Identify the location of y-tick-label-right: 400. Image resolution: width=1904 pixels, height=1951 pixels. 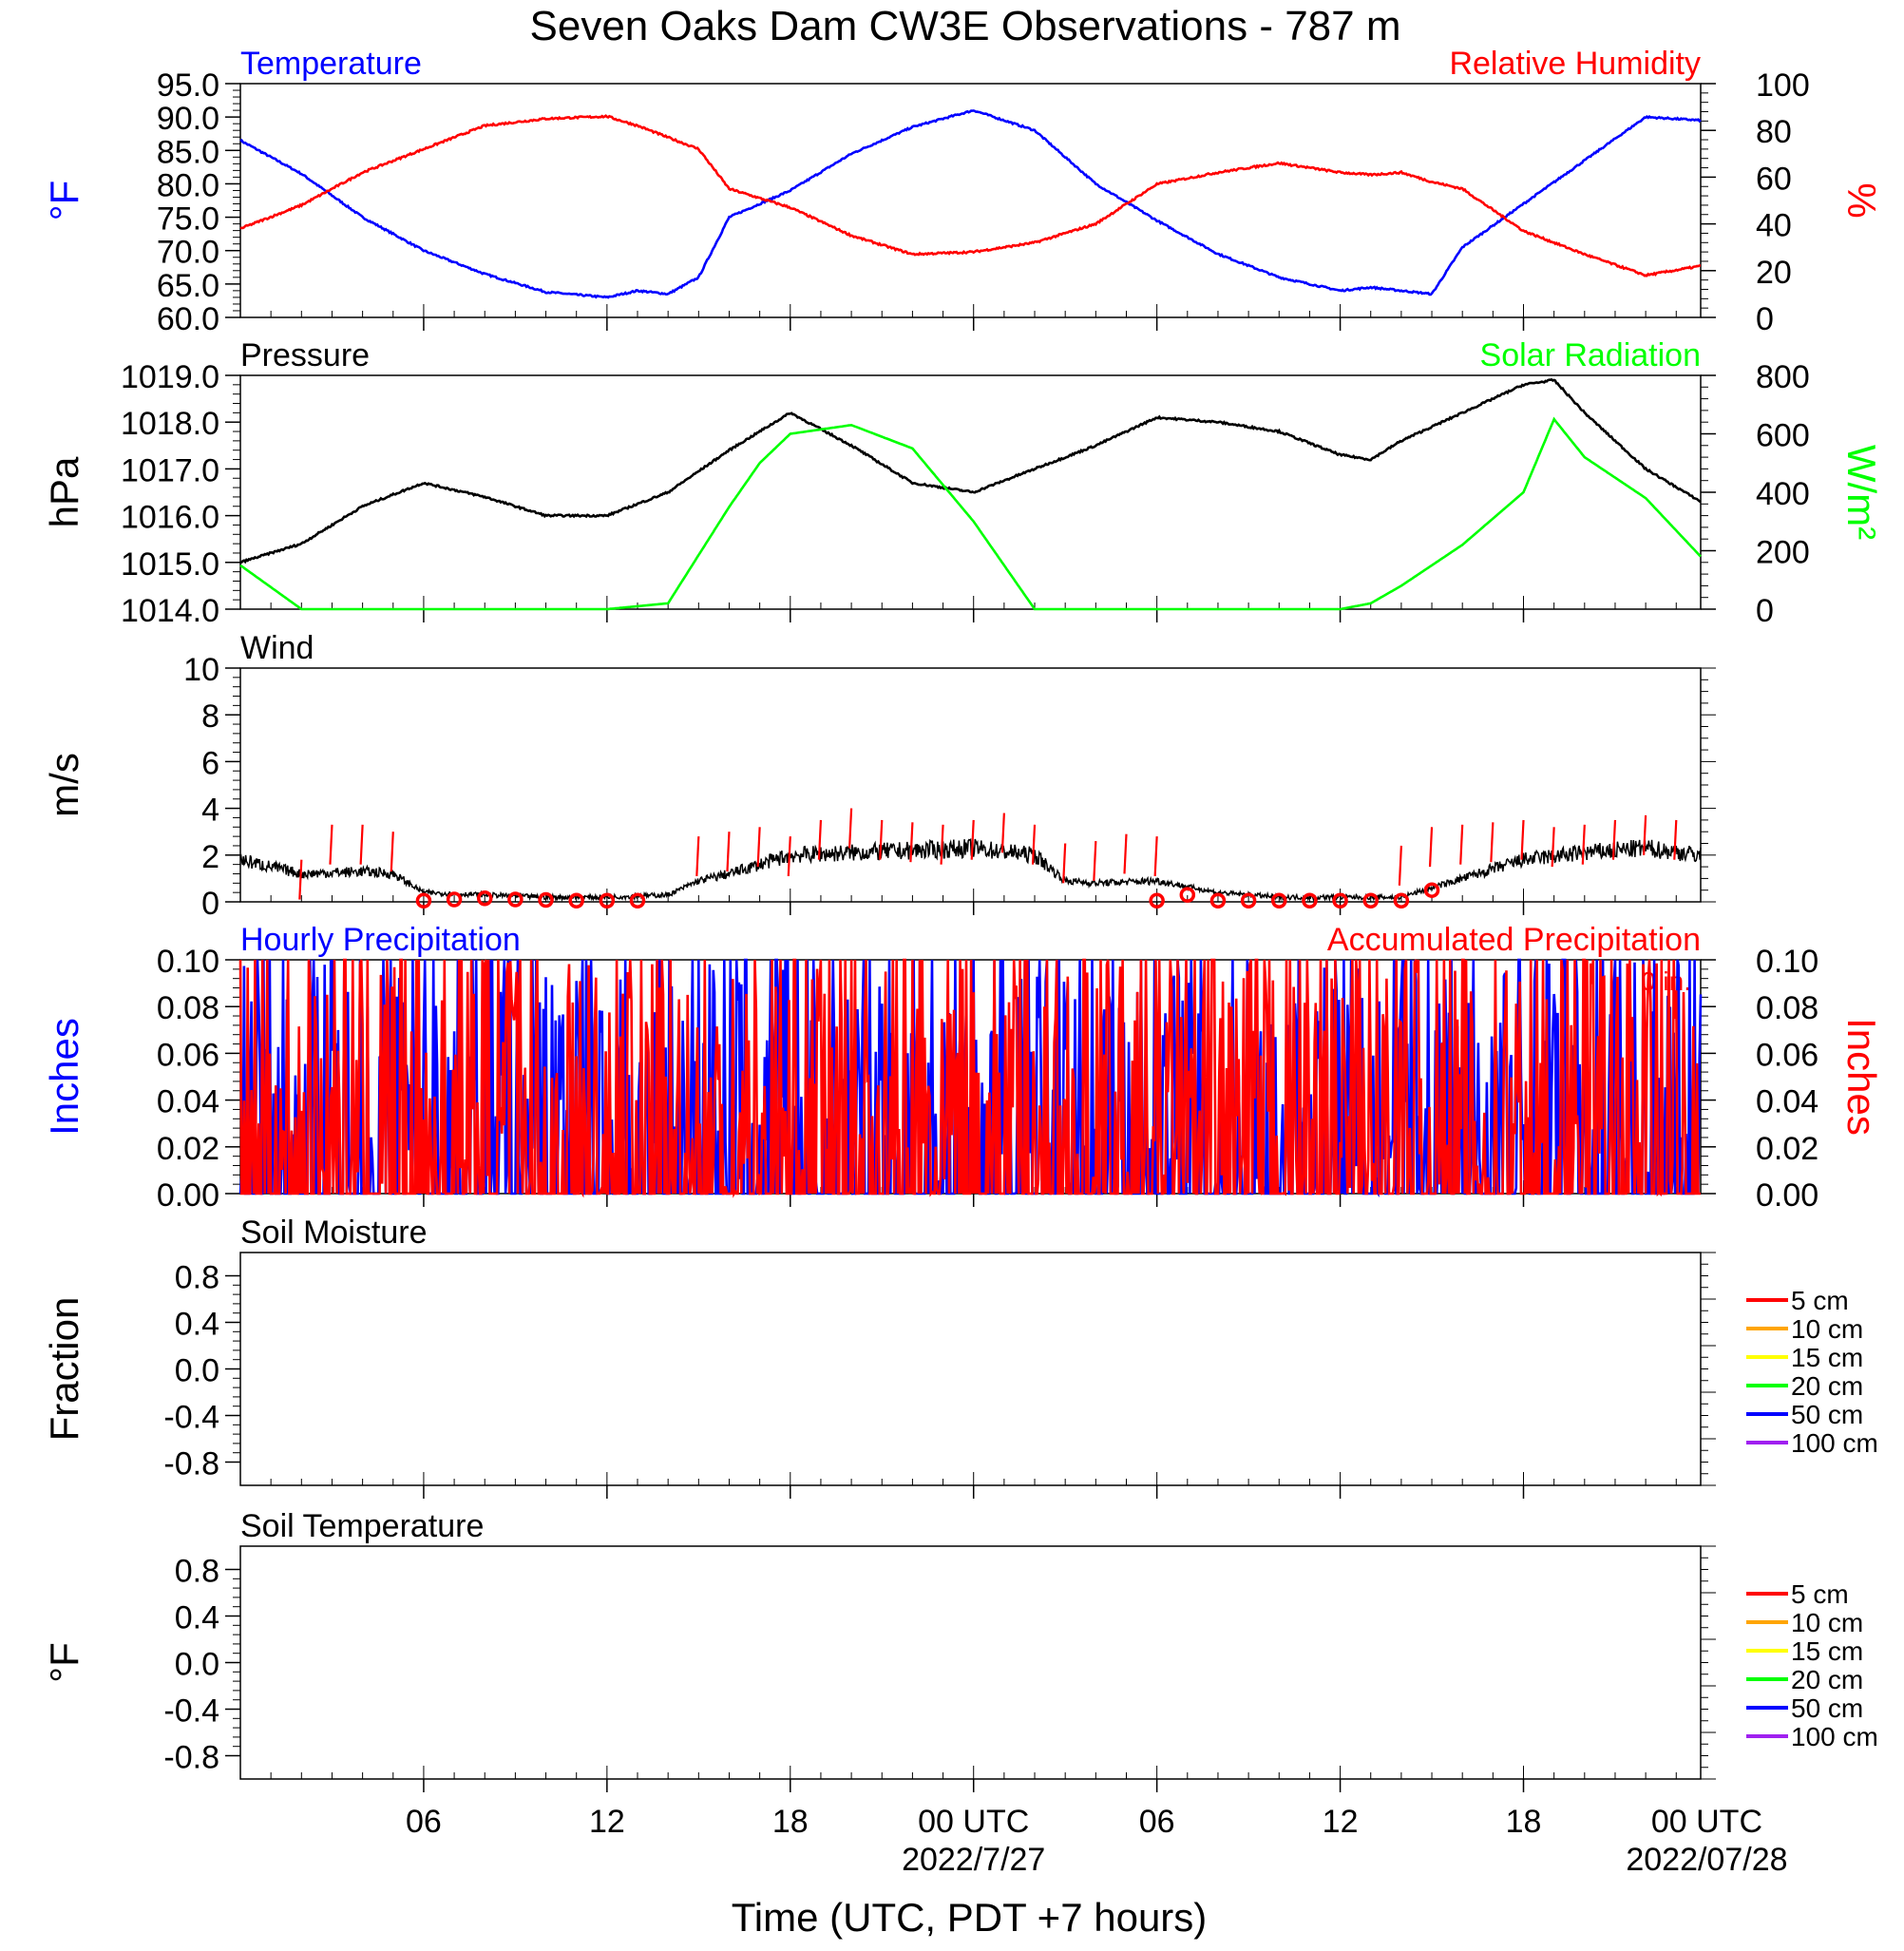
(1783, 494).